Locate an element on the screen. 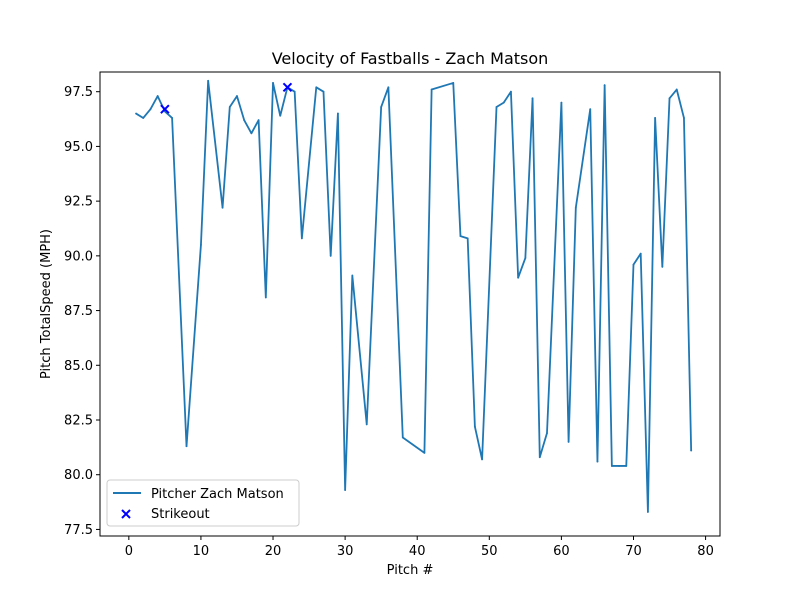 The width and height of the screenshot is (800, 600). legend-entry-strikeout: Strikeout is located at coordinates (180, 514).